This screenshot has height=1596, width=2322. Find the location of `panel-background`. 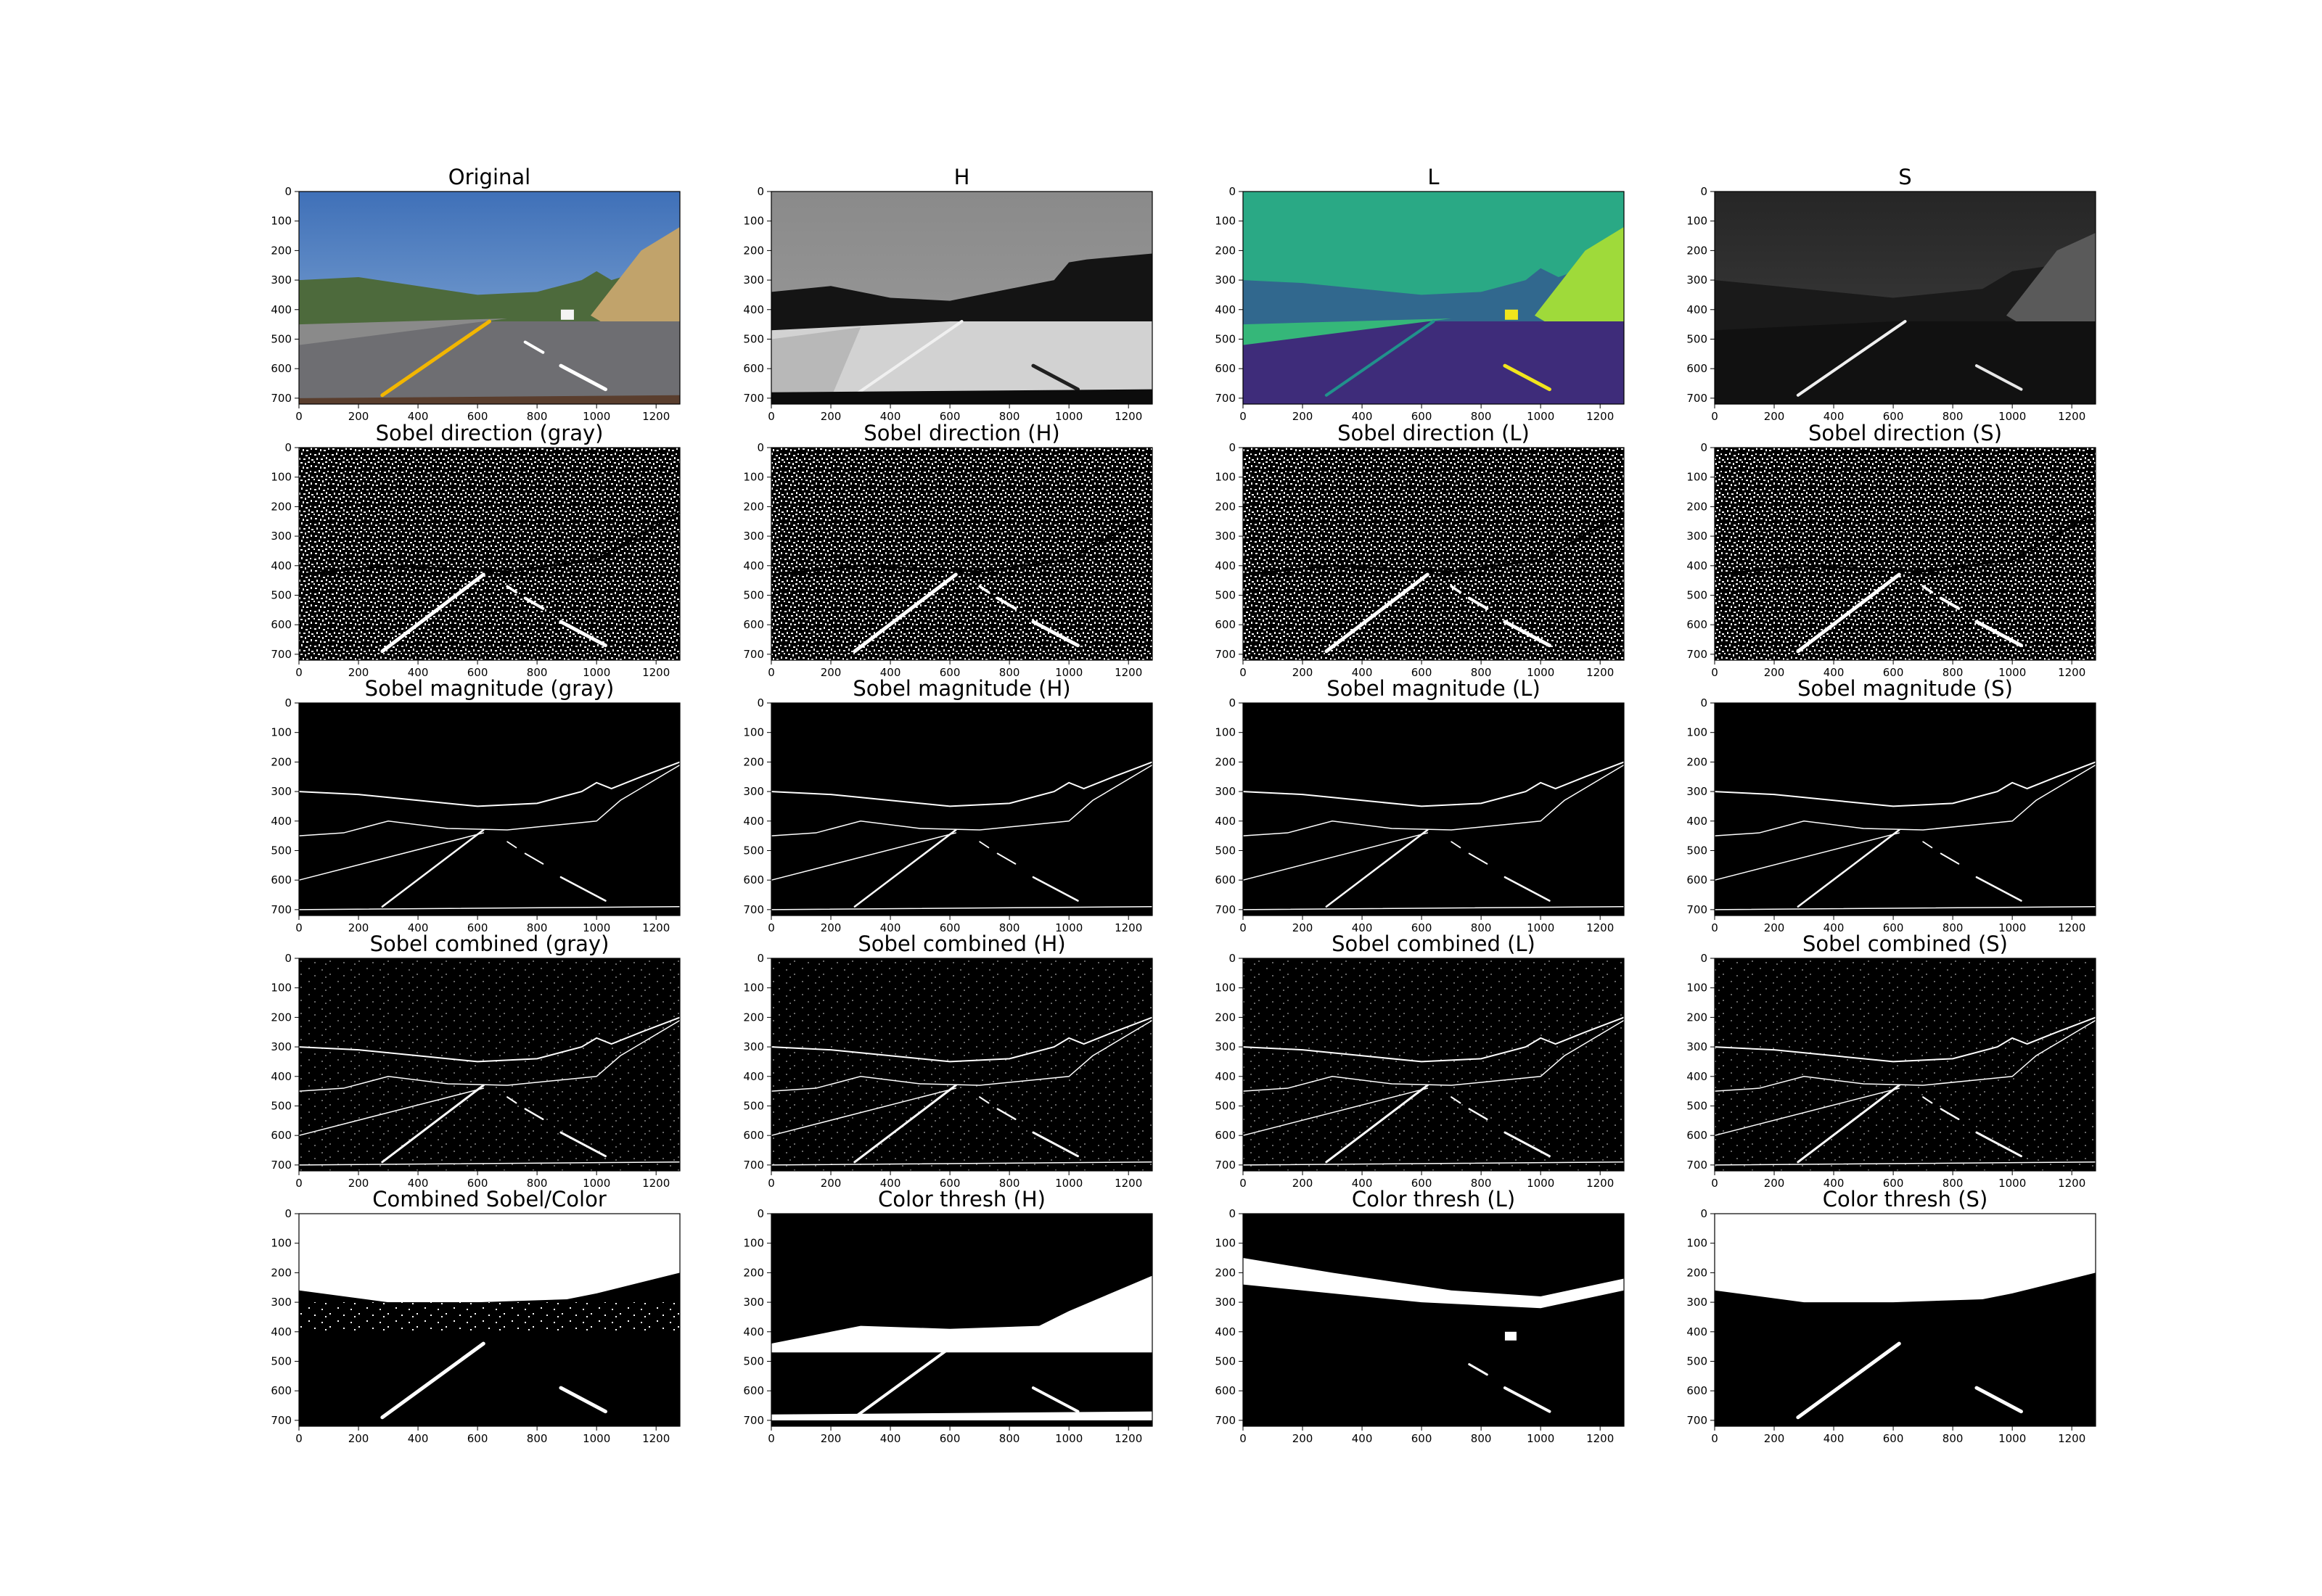

panel-background is located at coordinates (1906, 810).